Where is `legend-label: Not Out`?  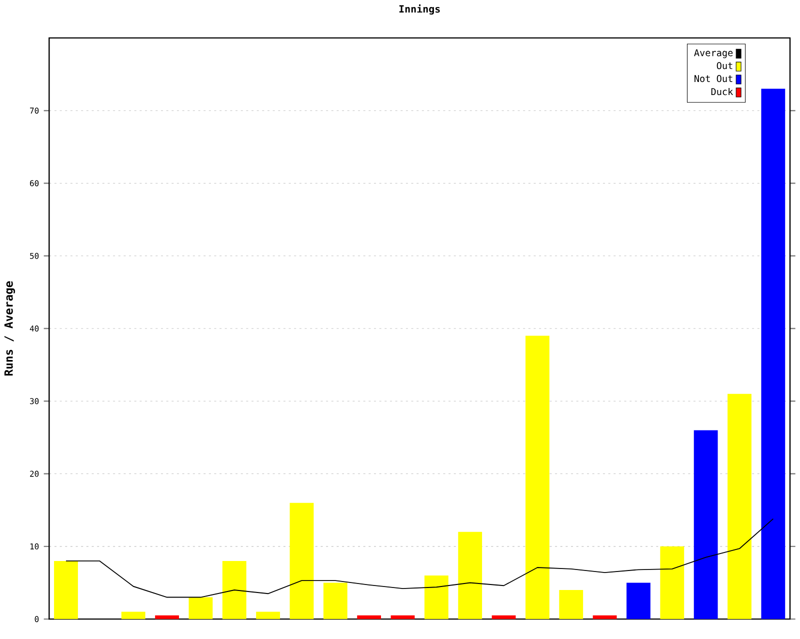
legend-label: Not Out is located at coordinates (713, 78).